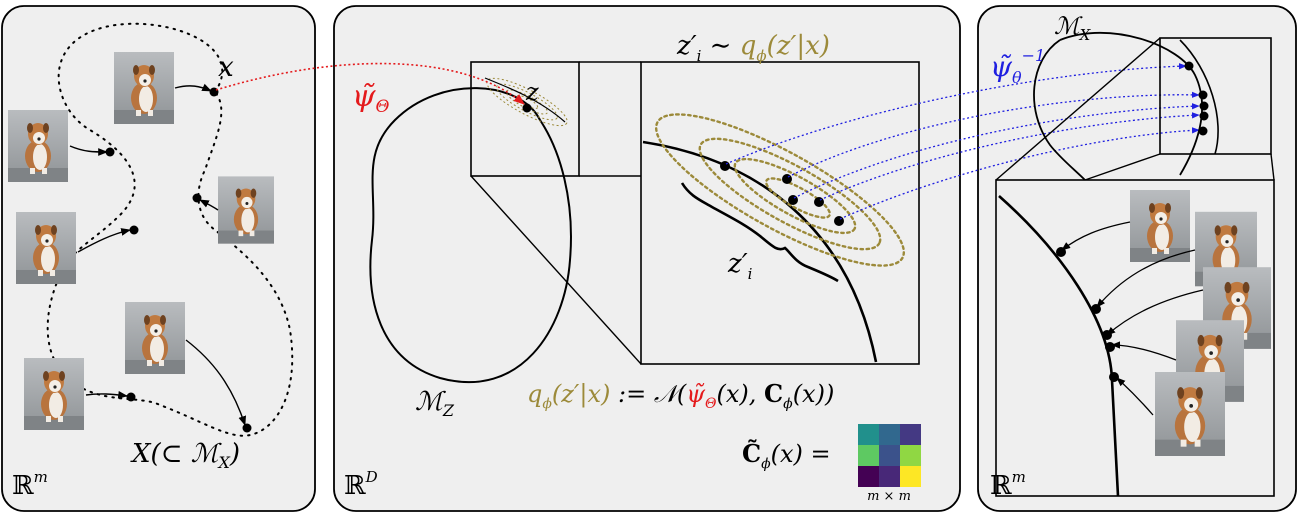 The image size is (1300, 517). What do you see at coordinates (1132, 318) in the screenshot?
I see `right-projection-arrows` at bounding box center [1132, 318].